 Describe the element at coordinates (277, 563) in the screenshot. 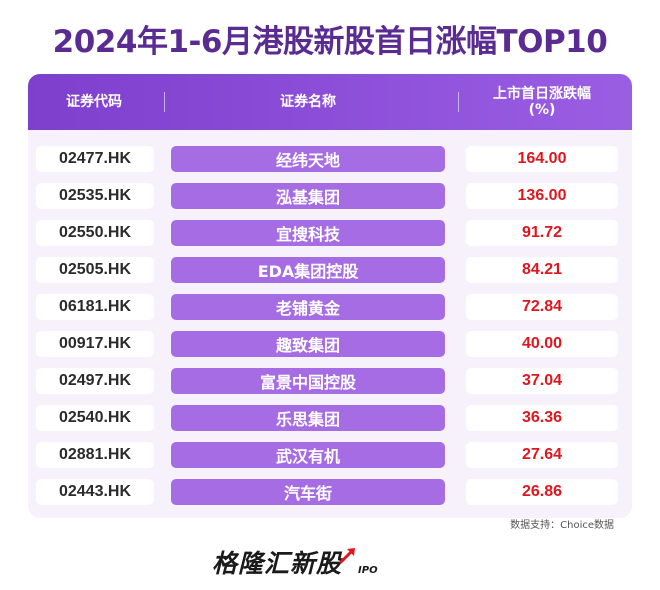

I see `brand-name: 格隆汇新股` at that location.